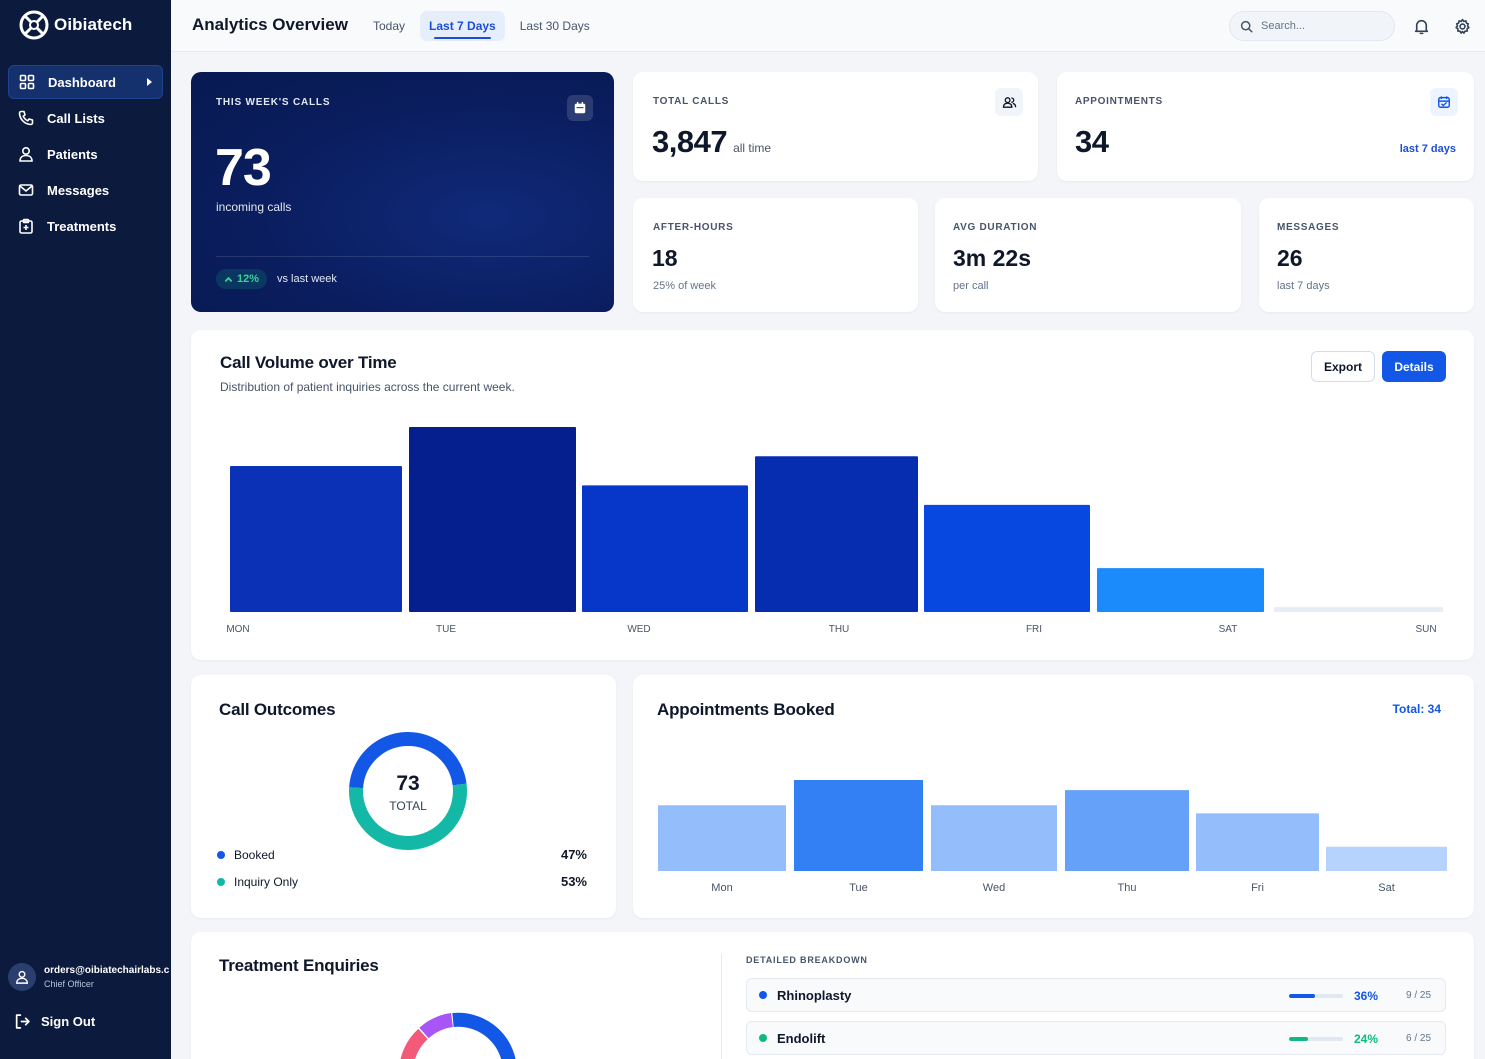 The image size is (1485, 1059). What do you see at coordinates (22, 1021) in the screenshot?
I see `sign-out-icon` at bounding box center [22, 1021].